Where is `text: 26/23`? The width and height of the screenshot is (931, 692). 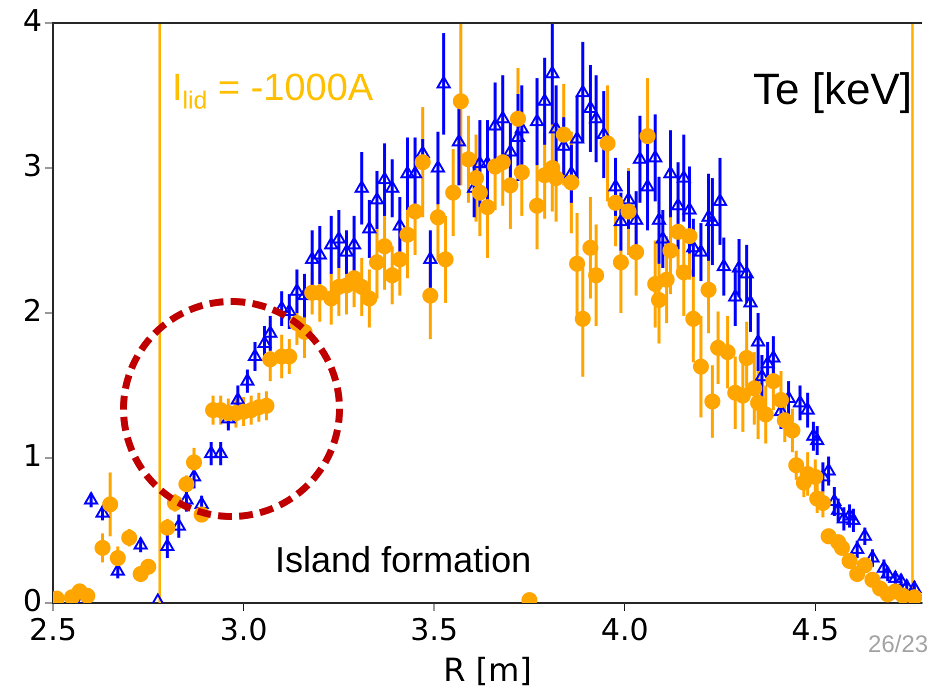 text: 26/23 is located at coordinates (898, 644).